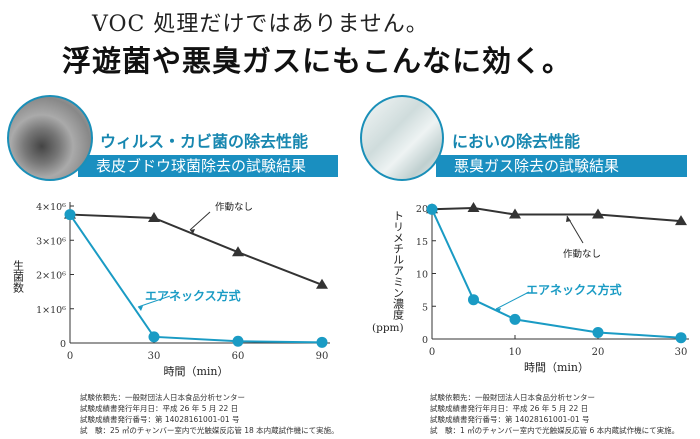 This screenshot has height=439, width=700. Describe the element at coordinates (51, 310) in the screenshot. I see `y-tick-label: 1×10⁶` at that location.